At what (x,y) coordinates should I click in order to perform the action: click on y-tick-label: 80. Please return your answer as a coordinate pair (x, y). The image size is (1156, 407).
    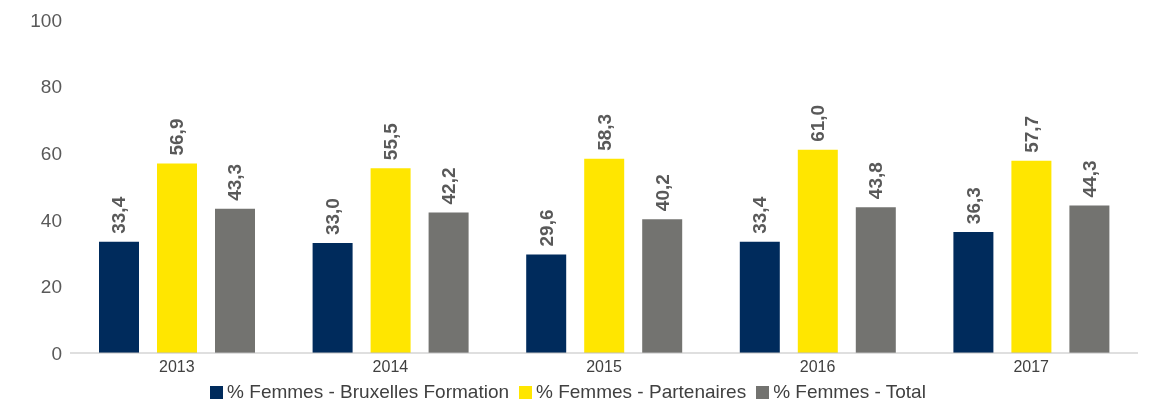
    Looking at the image, I should click on (51, 87).